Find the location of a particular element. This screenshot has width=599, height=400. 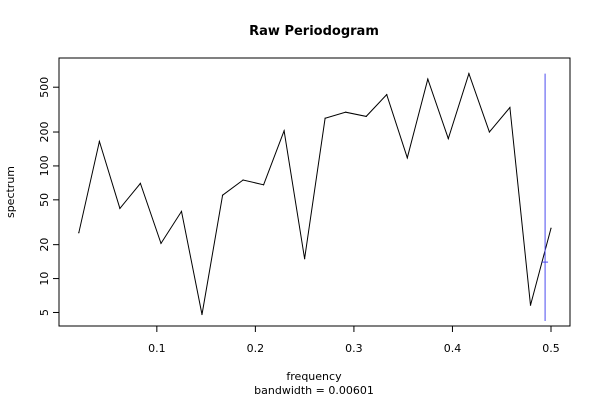

y-tick-label: 200 is located at coordinates (44, 132).